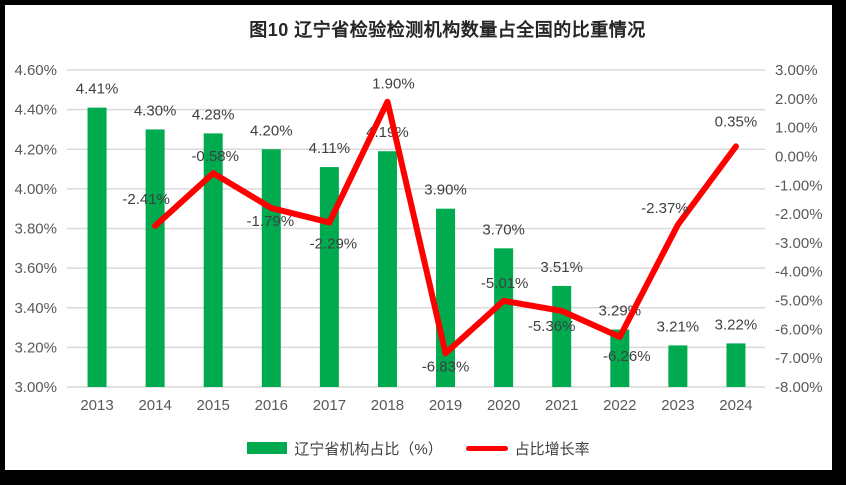 This screenshot has height=485, width=846. Describe the element at coordinates (445, 190) in the screenshot. I see `bar-value-label: 3.90%` at that location.